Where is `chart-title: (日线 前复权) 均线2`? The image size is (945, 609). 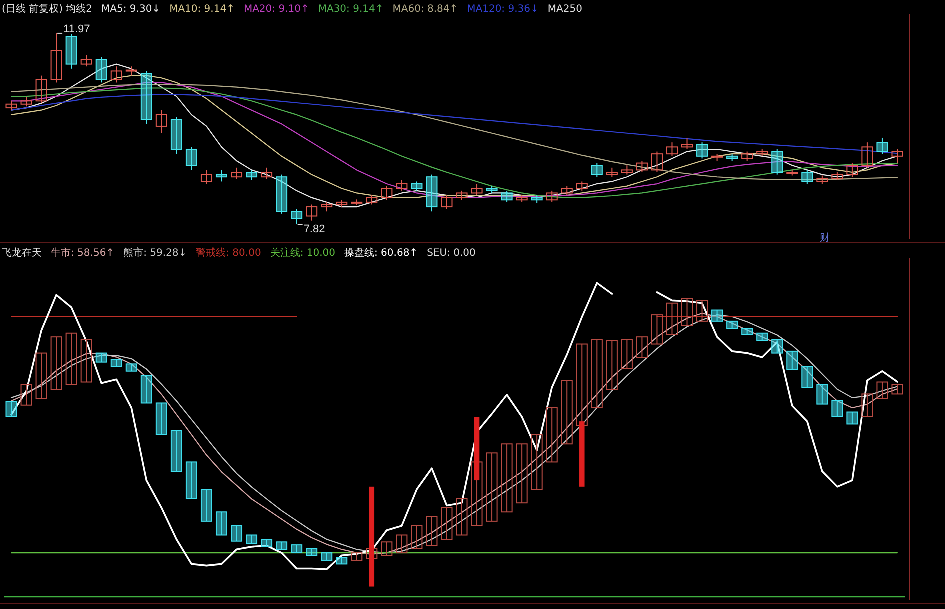
chart-title: (日线 前复权) 均线2 is located at coordinates (47, 9).